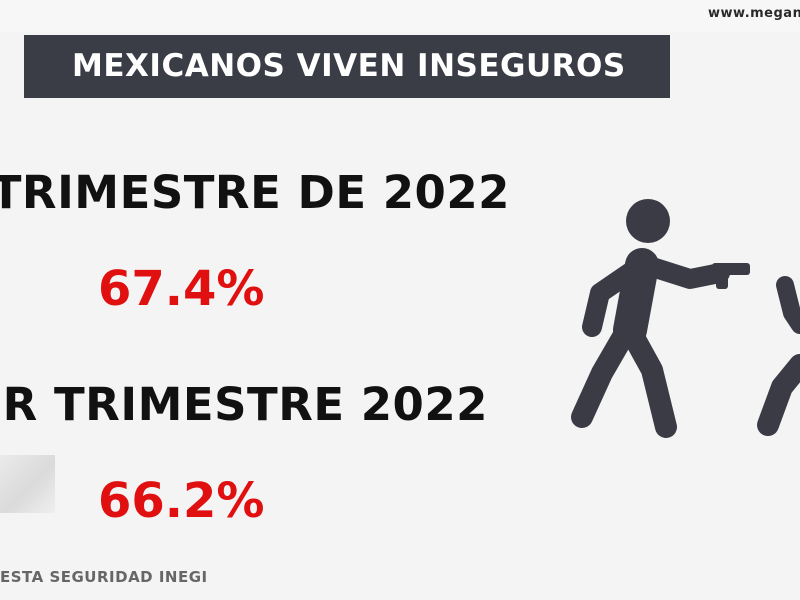 The width and height of the screenshot is (800, 600). Describe the element at coordinates (104, 577) in the screenshot. I see `source-text: ESTA SEGURIDAD INEGI` at that location.